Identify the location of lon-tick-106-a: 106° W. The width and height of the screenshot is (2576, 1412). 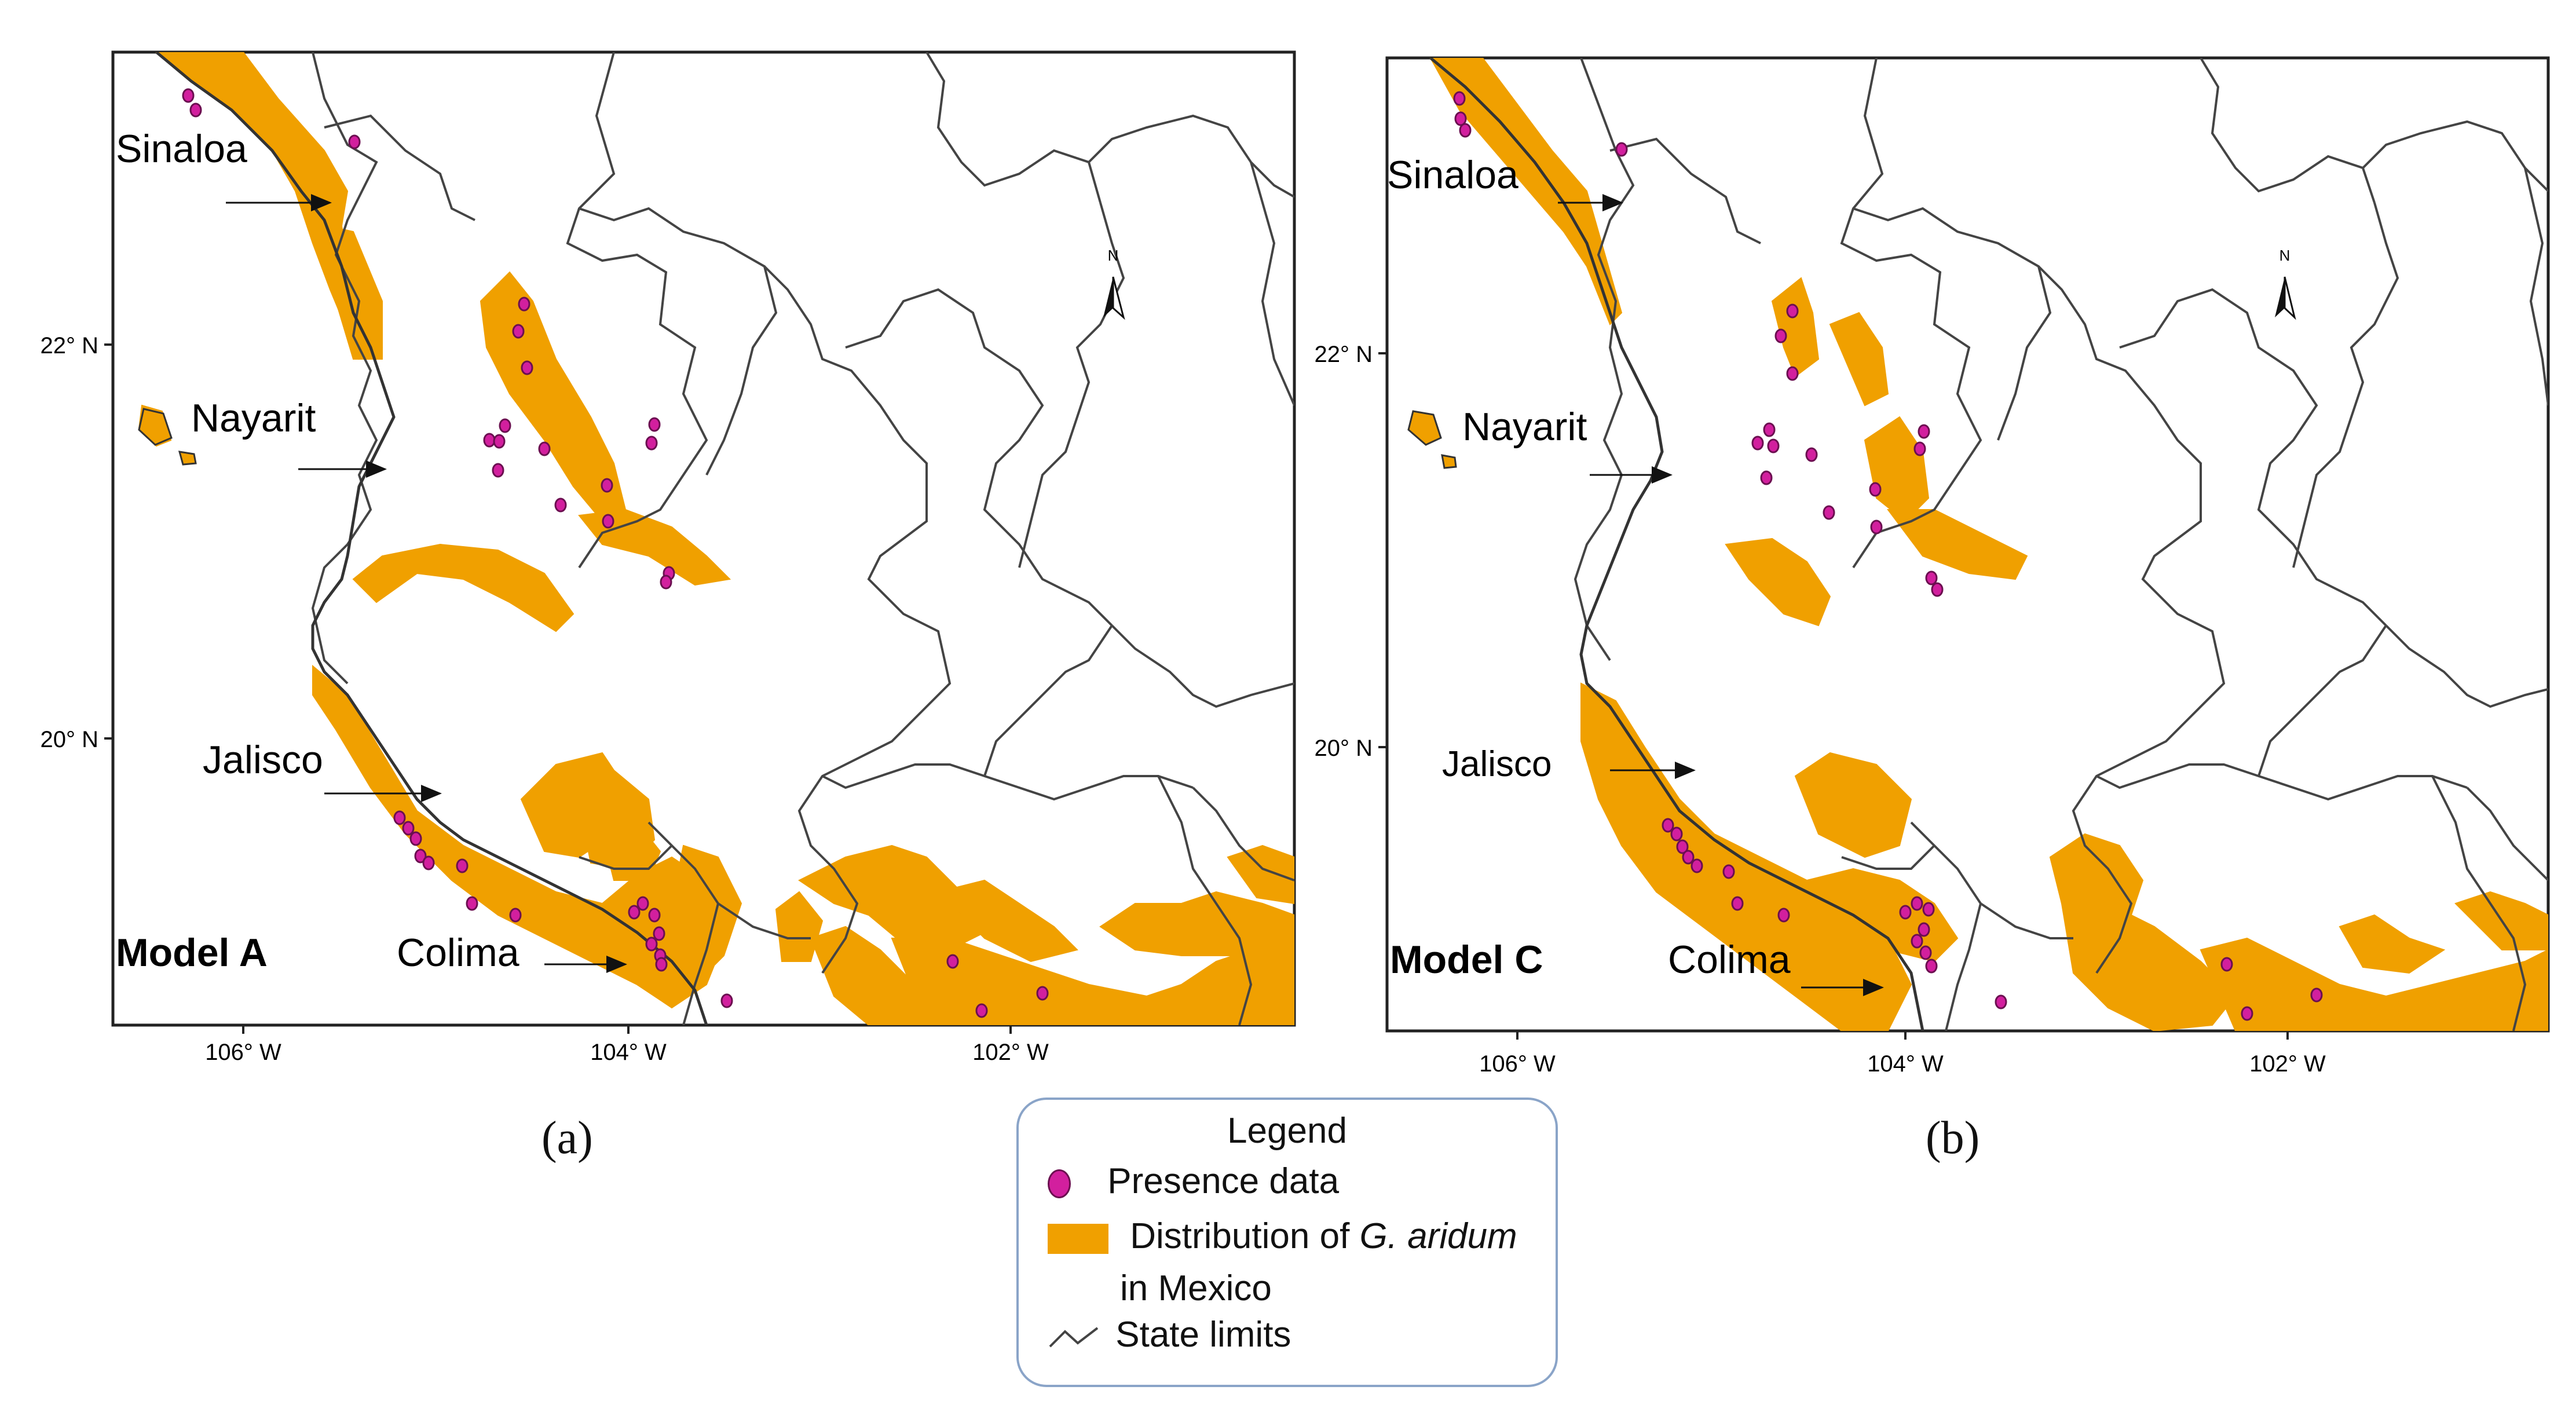
(243, 1052).